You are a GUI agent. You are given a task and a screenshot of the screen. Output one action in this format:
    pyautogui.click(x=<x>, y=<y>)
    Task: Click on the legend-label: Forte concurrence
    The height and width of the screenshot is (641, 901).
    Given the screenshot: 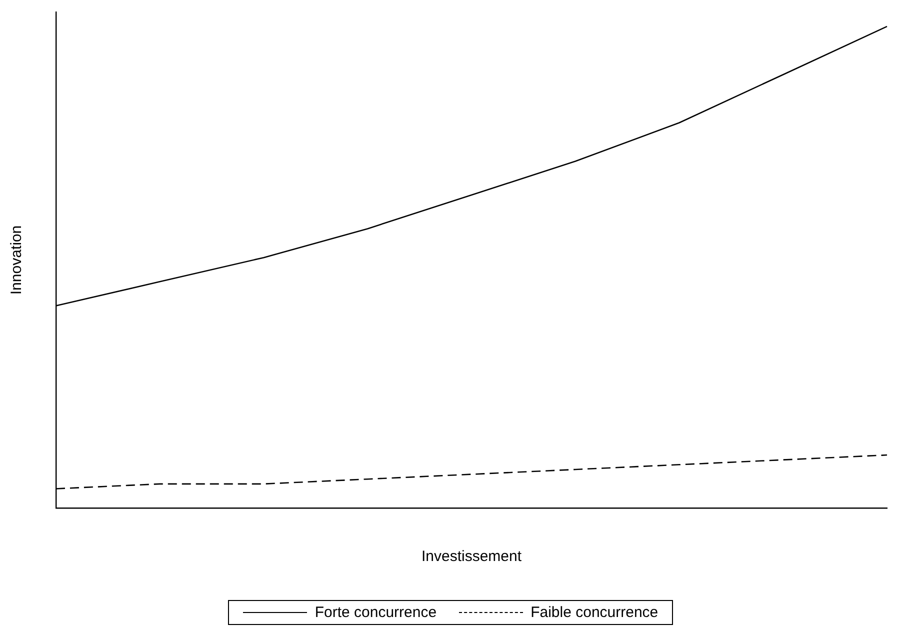 What is the action you would take?
    pyautogui.click(x=375, y=612)
    